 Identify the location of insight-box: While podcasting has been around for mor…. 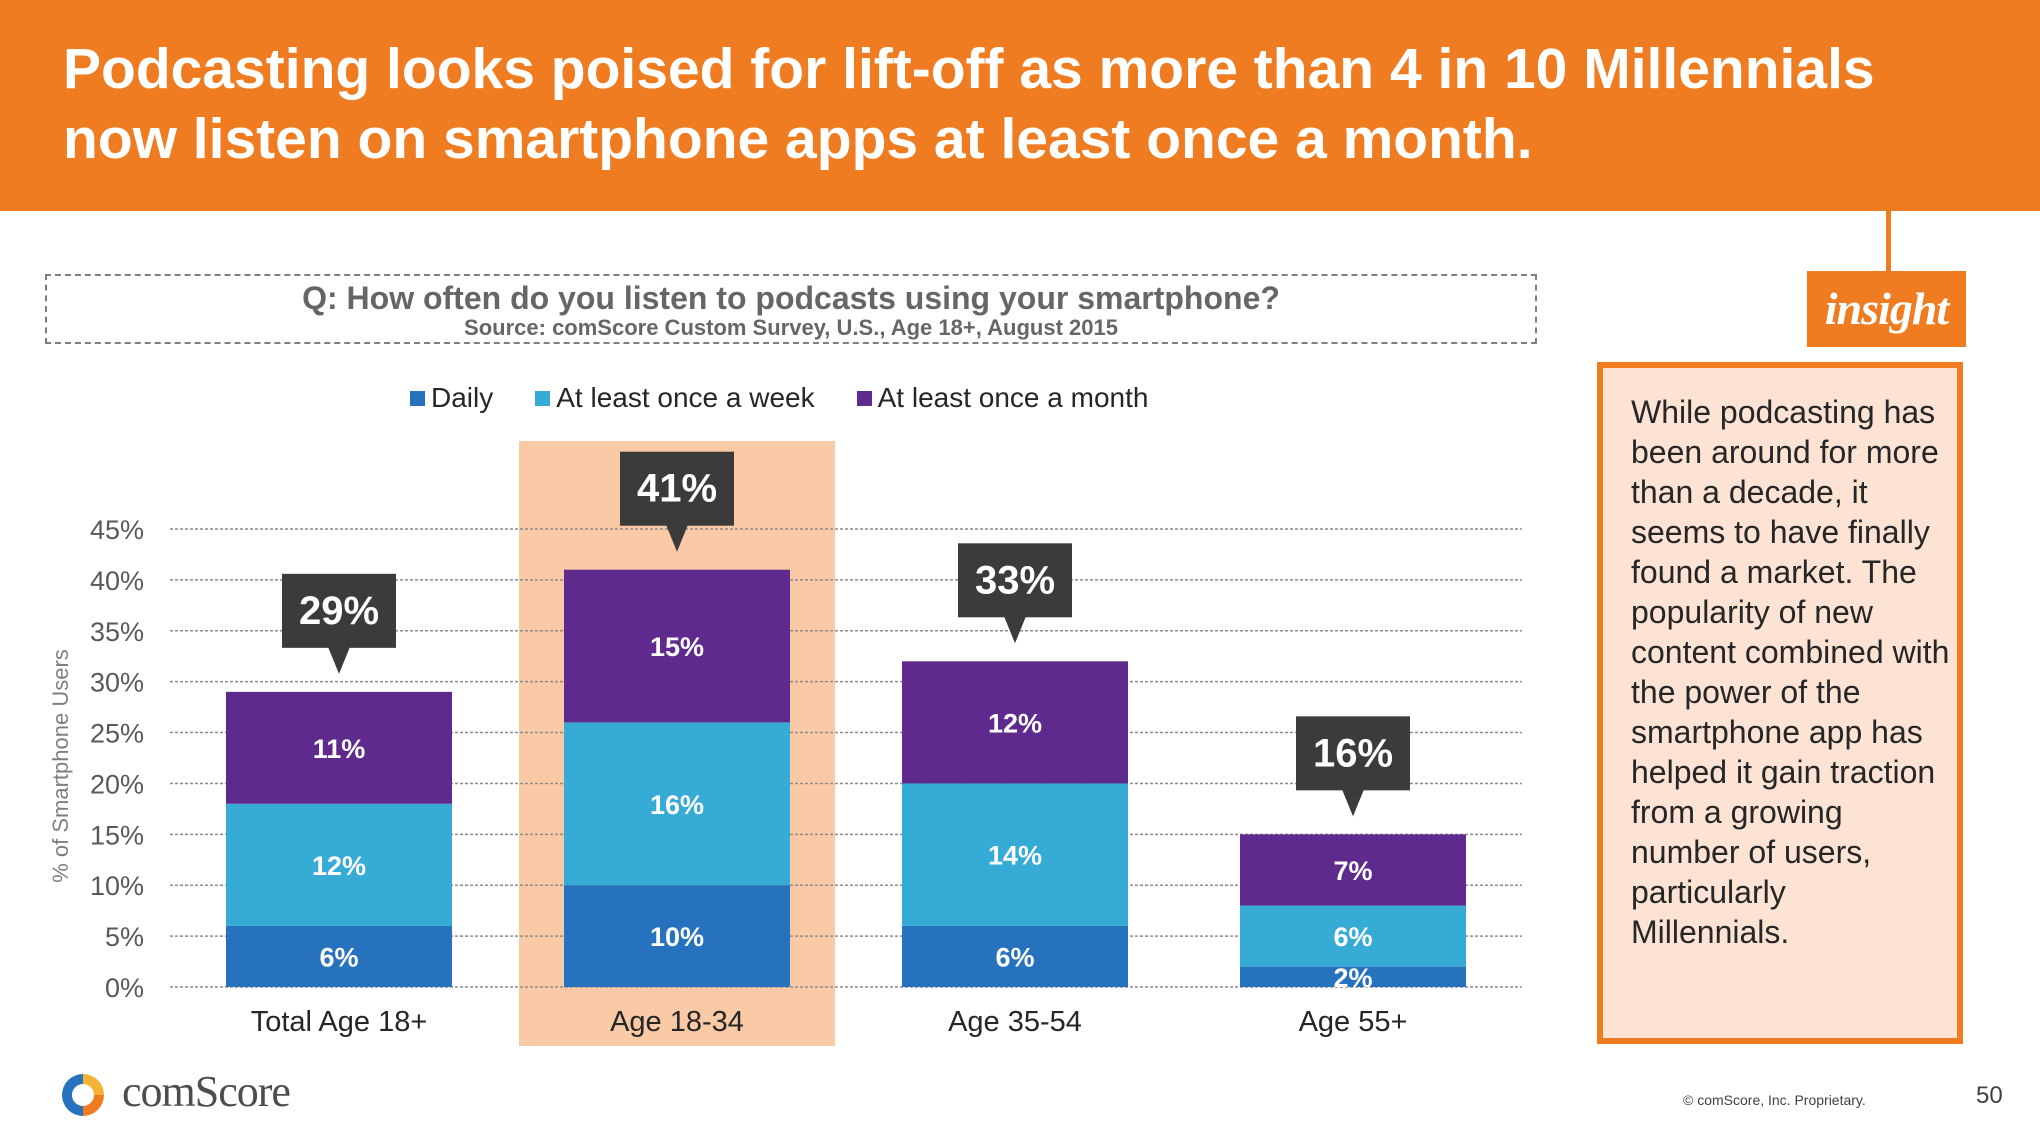
(1780, 703).